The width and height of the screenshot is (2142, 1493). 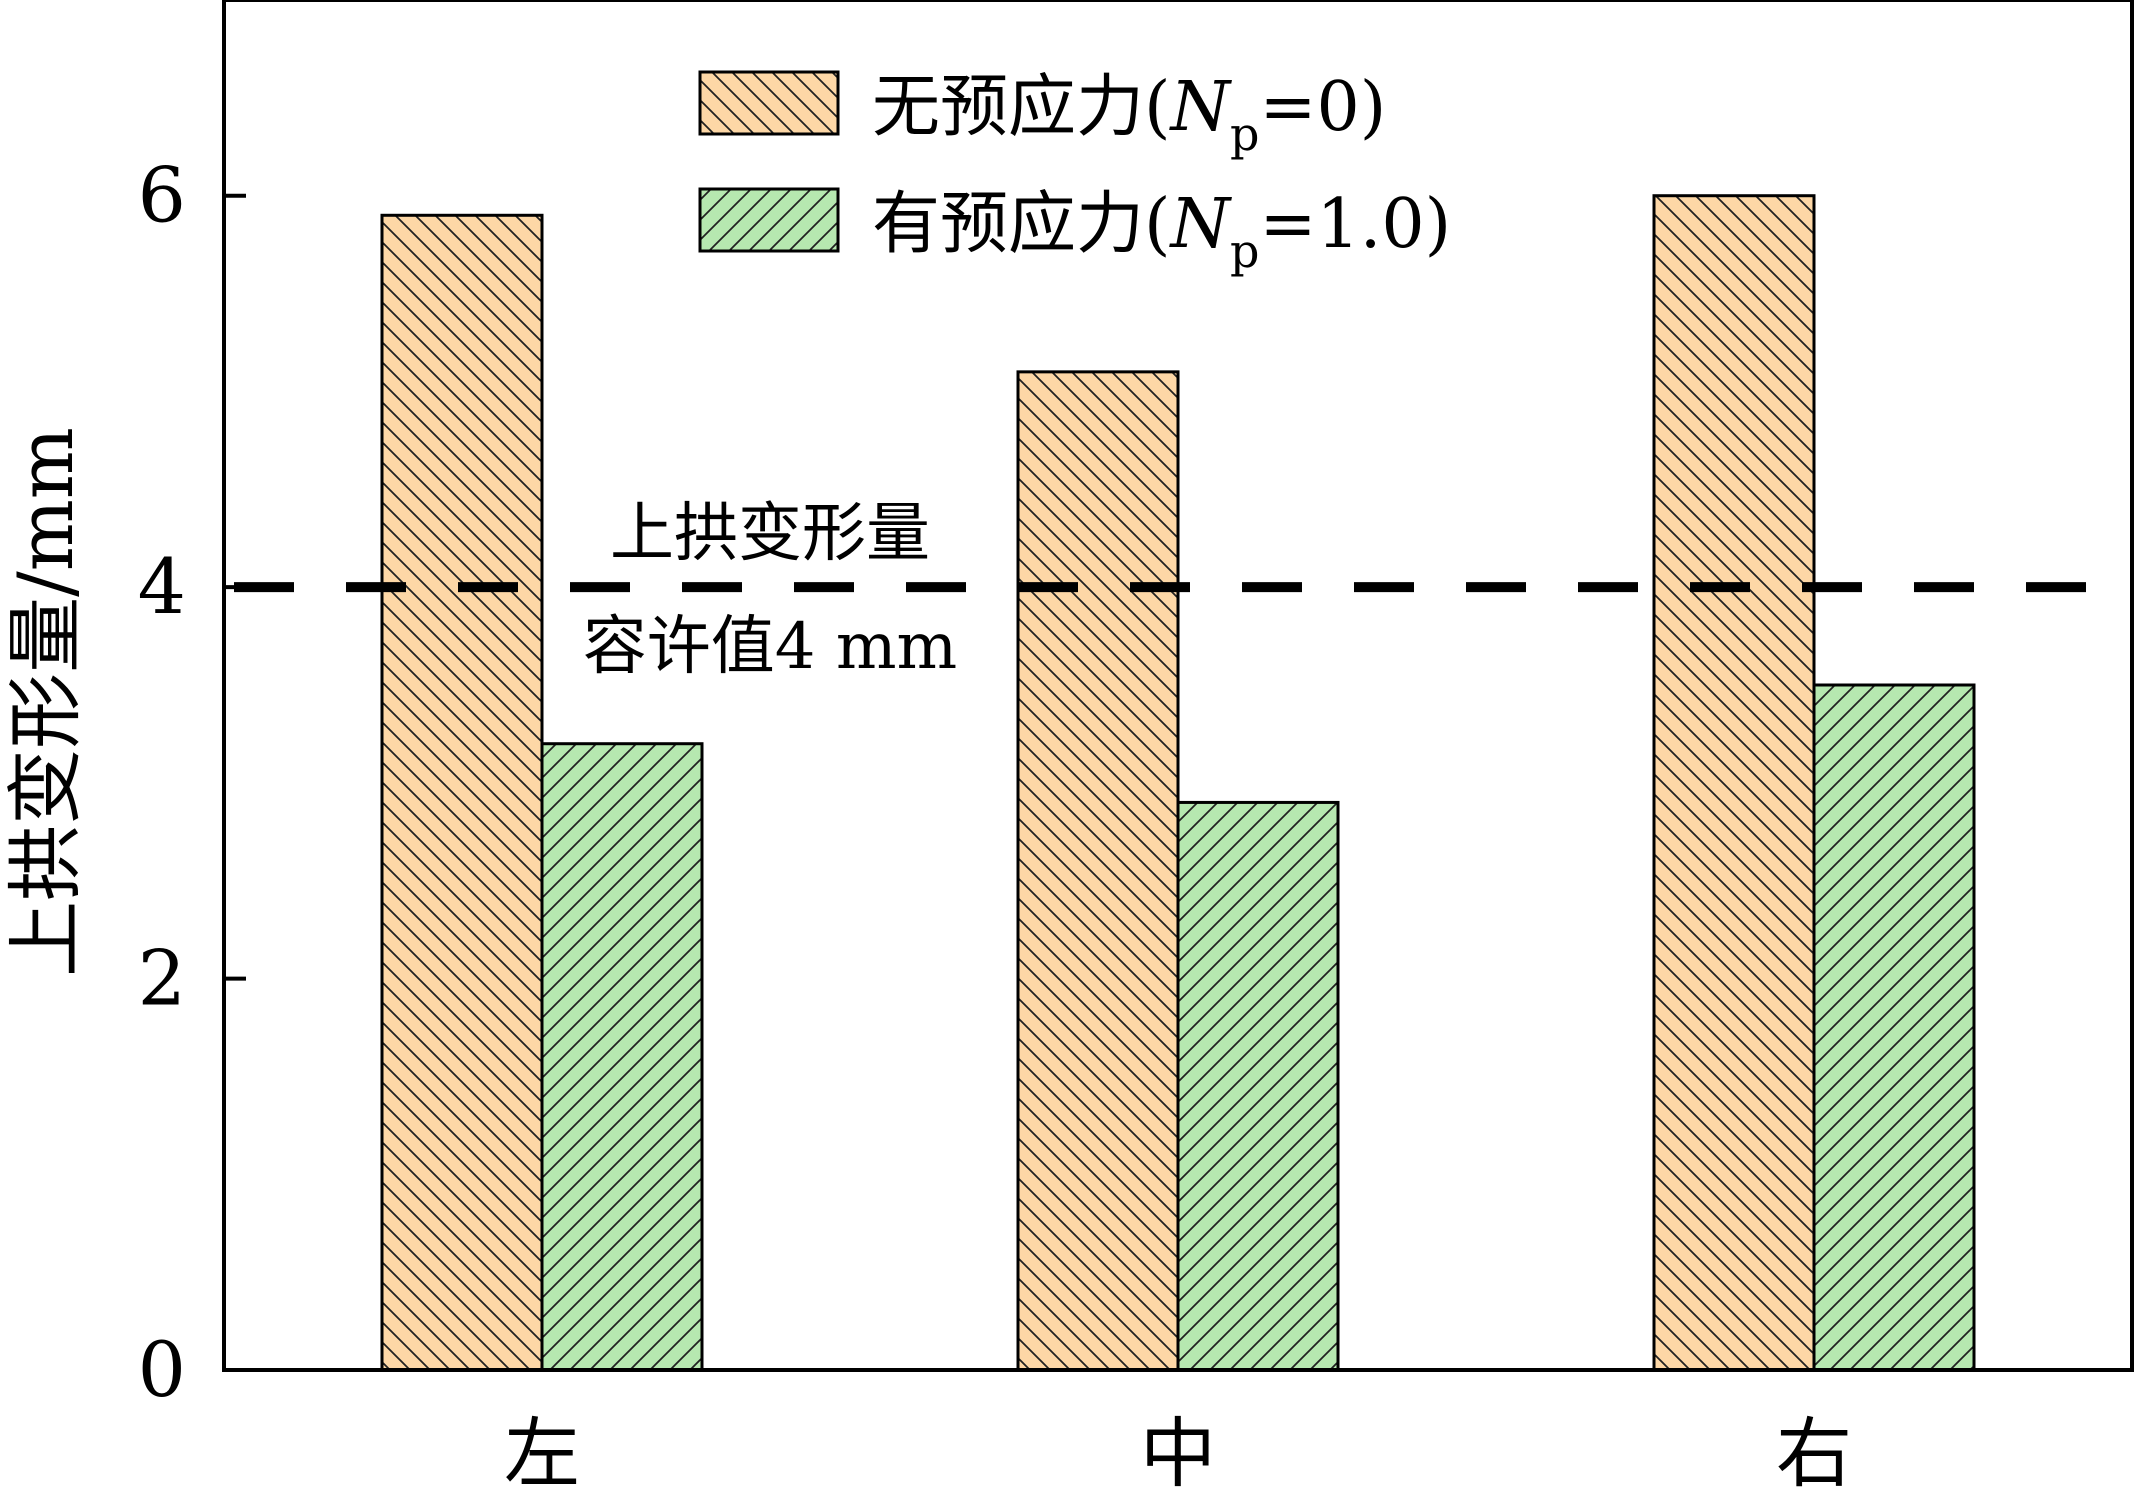 What do you see at coordinates (770, 534) in the screenshot?
I see `annotation-line-1: 上拱变形量` at bounding box center [770, 534].